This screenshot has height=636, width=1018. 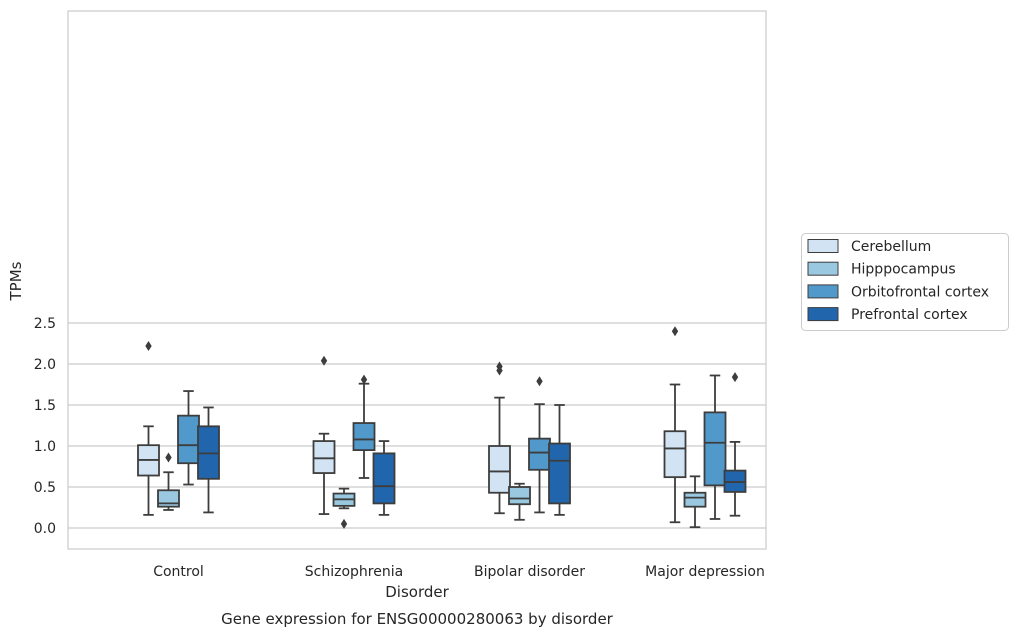 I want to click on legend-label: Orbitofrontal cortex, so click(x=920, y=292).